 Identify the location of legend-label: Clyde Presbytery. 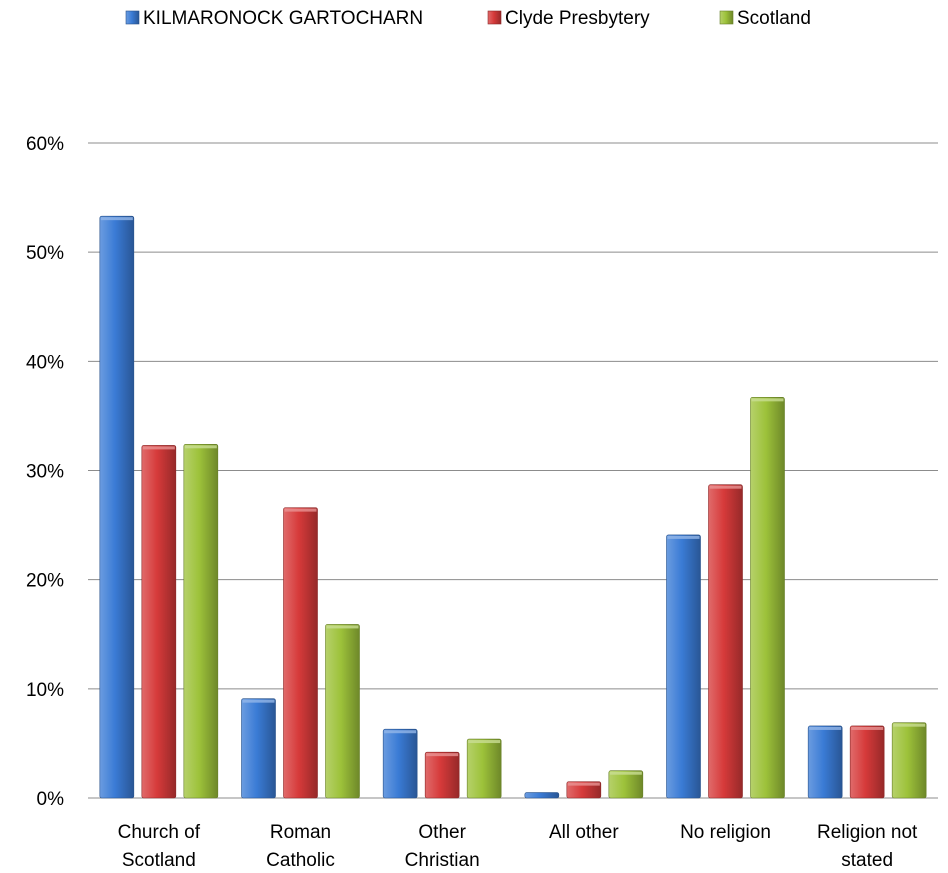
(577, 18).